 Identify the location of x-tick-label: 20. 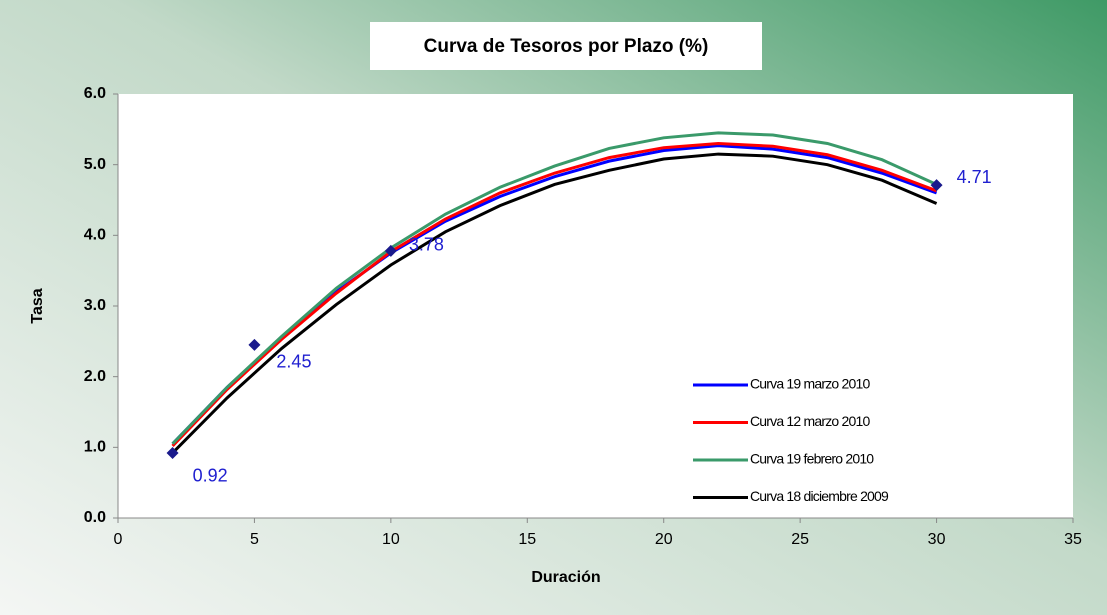
(664, 539).